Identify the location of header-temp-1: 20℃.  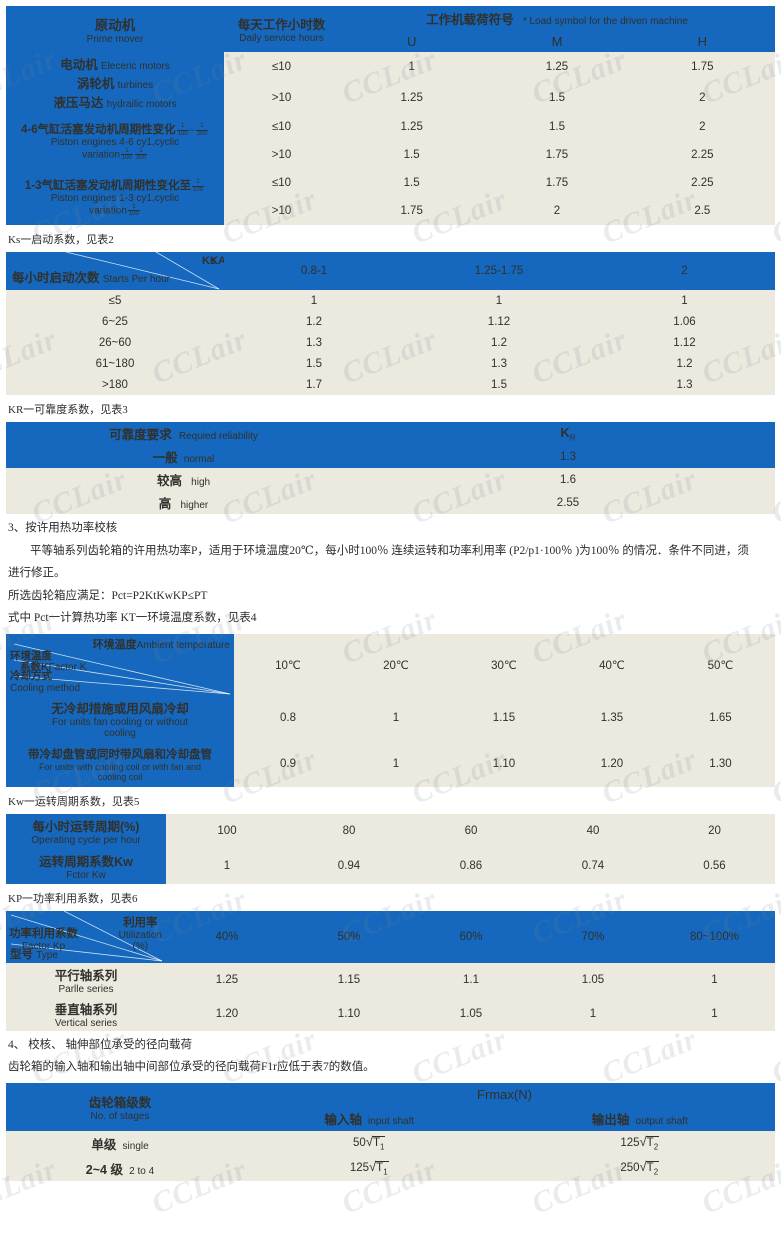
(396, 664).